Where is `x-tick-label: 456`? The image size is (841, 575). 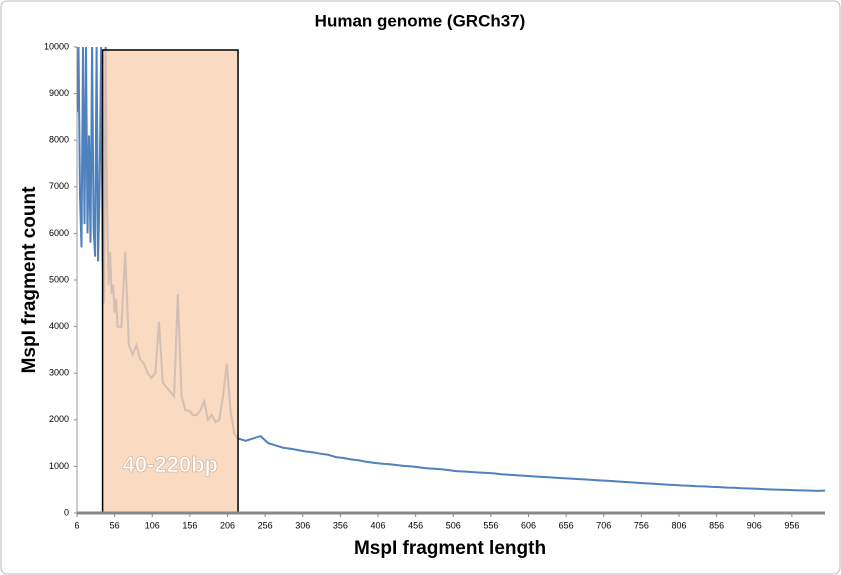
x-tick-label: 456 is located at coordinates (415, 525).